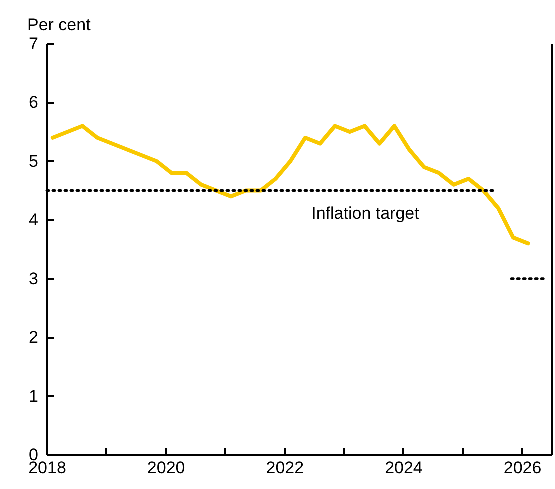 The width and height of the screenshot is (555, 489). Describe the element at coordinates (60, 25) in the screenshot. I see `y-axis-title: Per cent` at that location.